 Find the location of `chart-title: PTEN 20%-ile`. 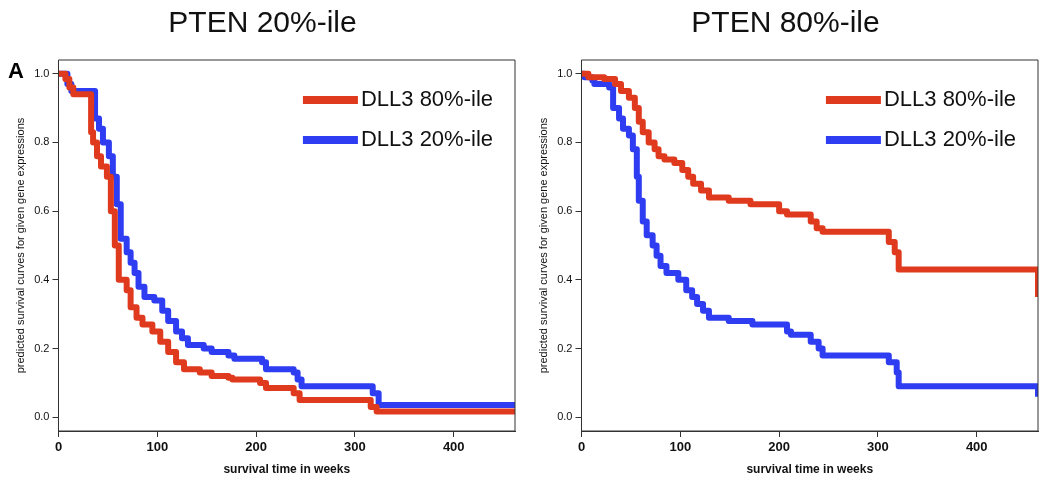

chart-title: PTEN 20%-ile is located at coordinates (262, 22).